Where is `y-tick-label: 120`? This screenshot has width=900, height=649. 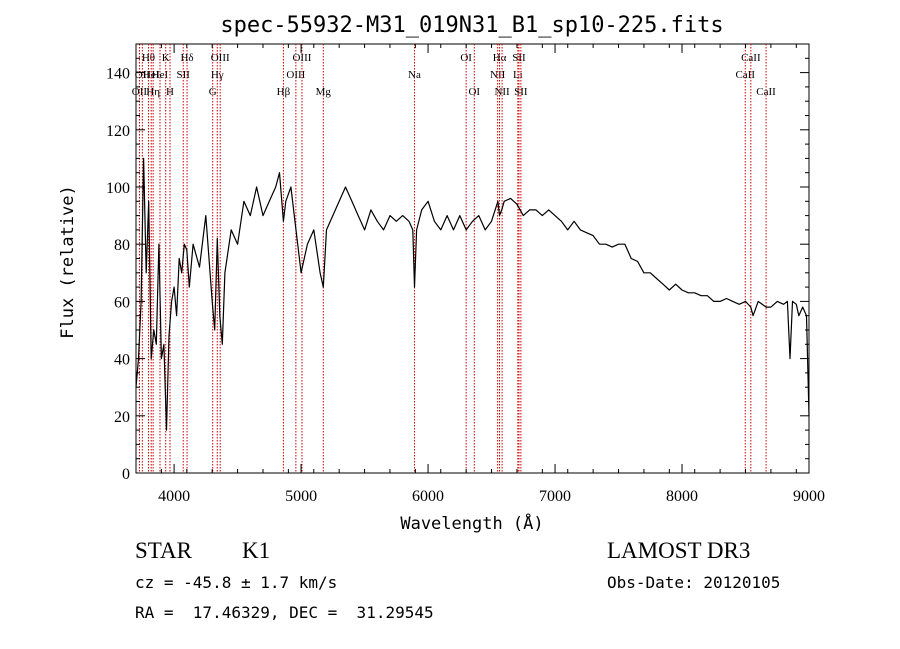 y-tick-label: 120 is located at coordinates (118, 131).